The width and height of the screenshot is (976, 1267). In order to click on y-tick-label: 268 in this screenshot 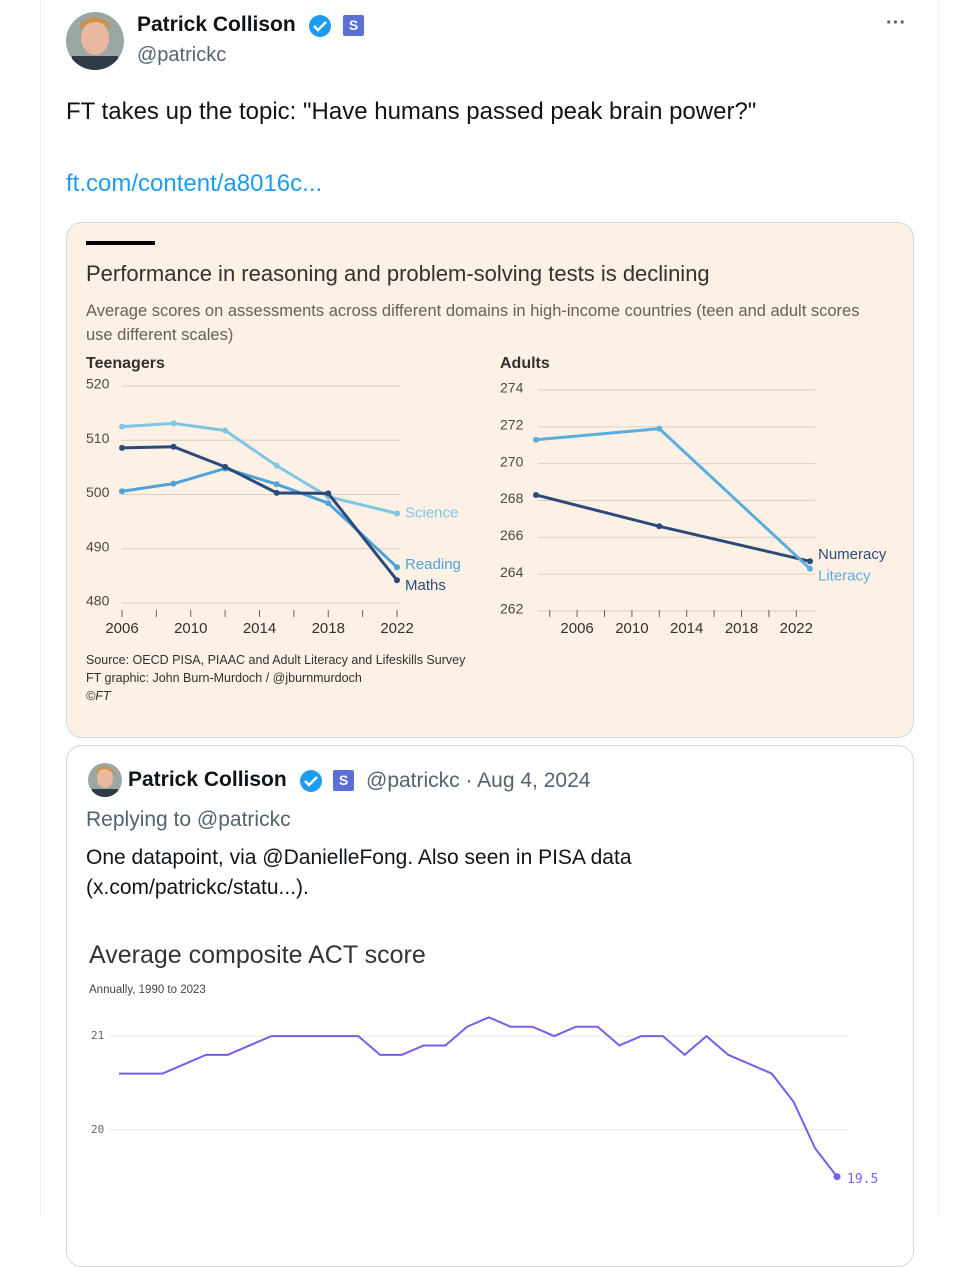, I will do `click(512, 498)`.